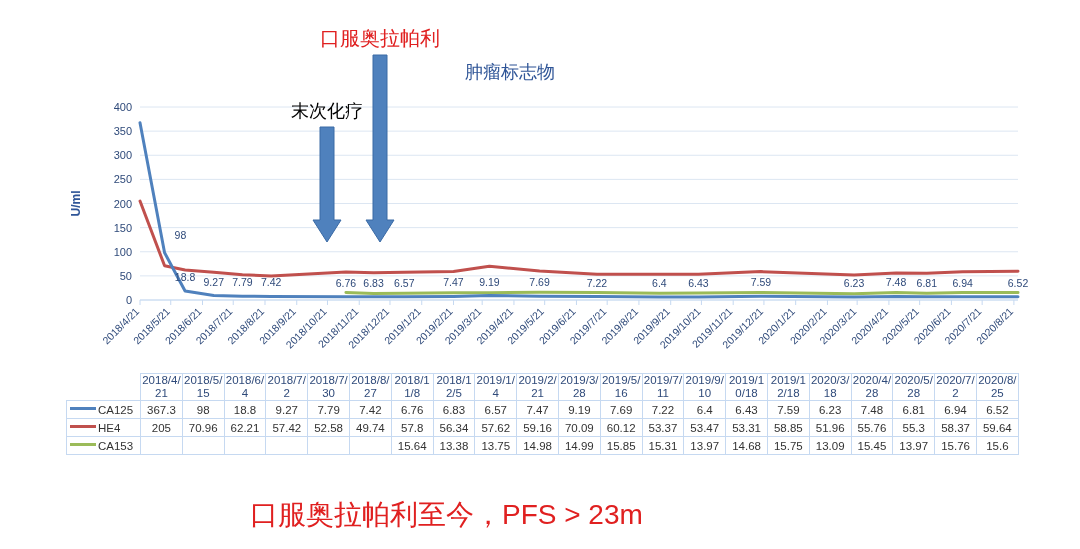 This screenshot has height=549, width=1080. What do you see at coordinates (621, 427) in the screenshot?
I see `data-label: 60.12` at bounding box center [621, 427].